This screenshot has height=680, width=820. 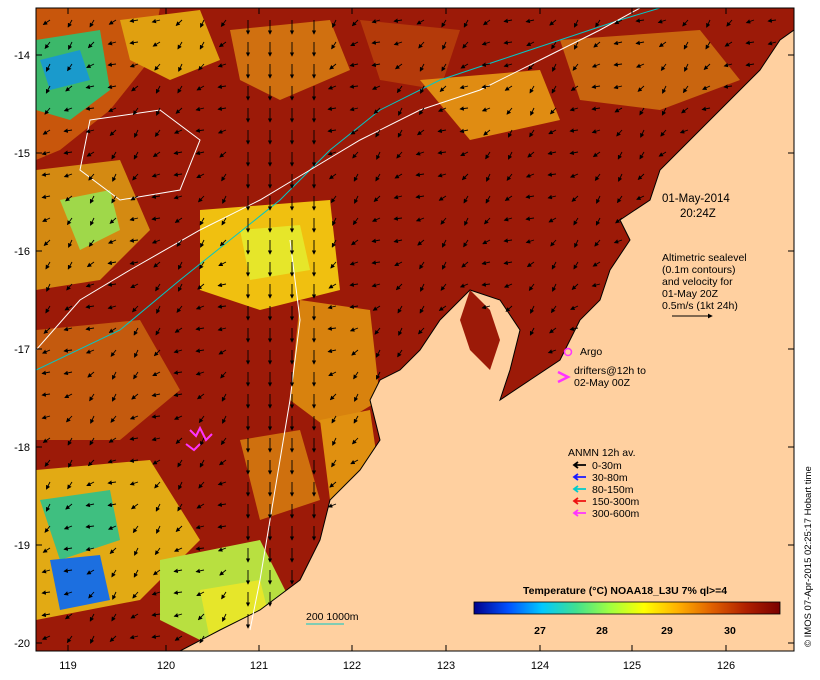 I want to click on lat-tick-label: -16, so click(x=22, y=252).